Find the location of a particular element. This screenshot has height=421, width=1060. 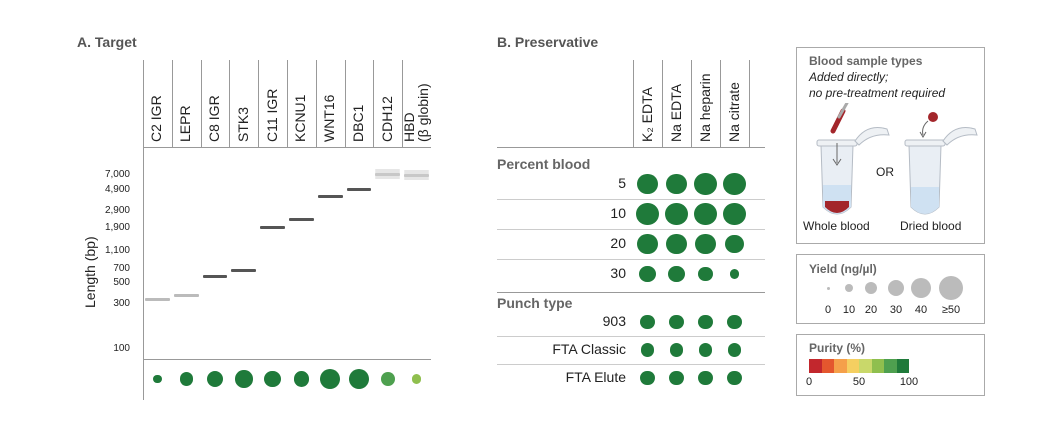

pres-row-label: 20 is located at coordinates (618, 243).